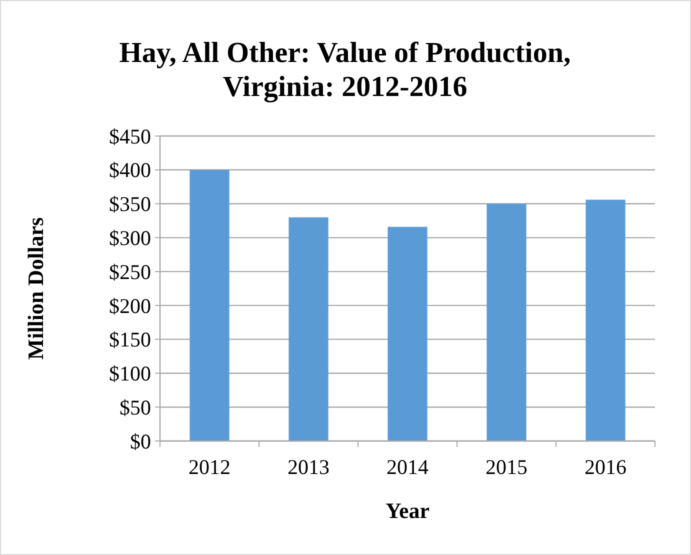 Image resolution: width=691 pixels, height=555 pixels. I want to click on x-tick-label: 2016, so click(605, 467).